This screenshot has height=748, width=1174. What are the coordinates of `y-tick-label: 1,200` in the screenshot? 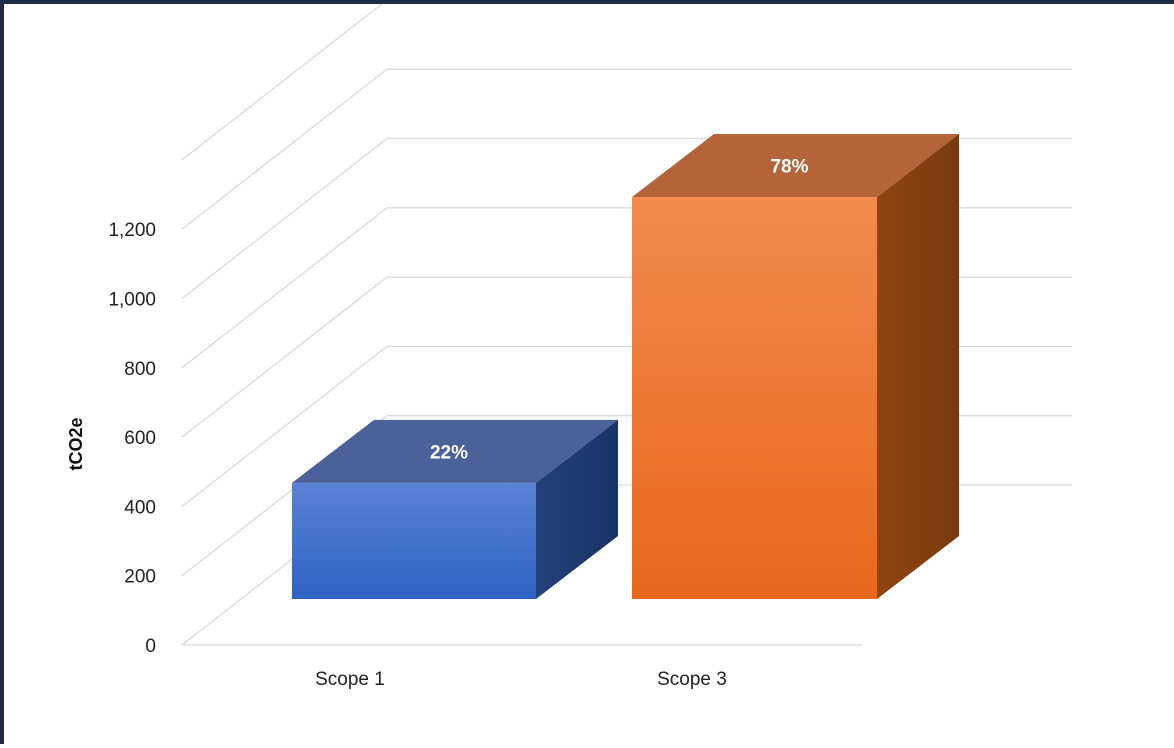 It's located at (132, 230).